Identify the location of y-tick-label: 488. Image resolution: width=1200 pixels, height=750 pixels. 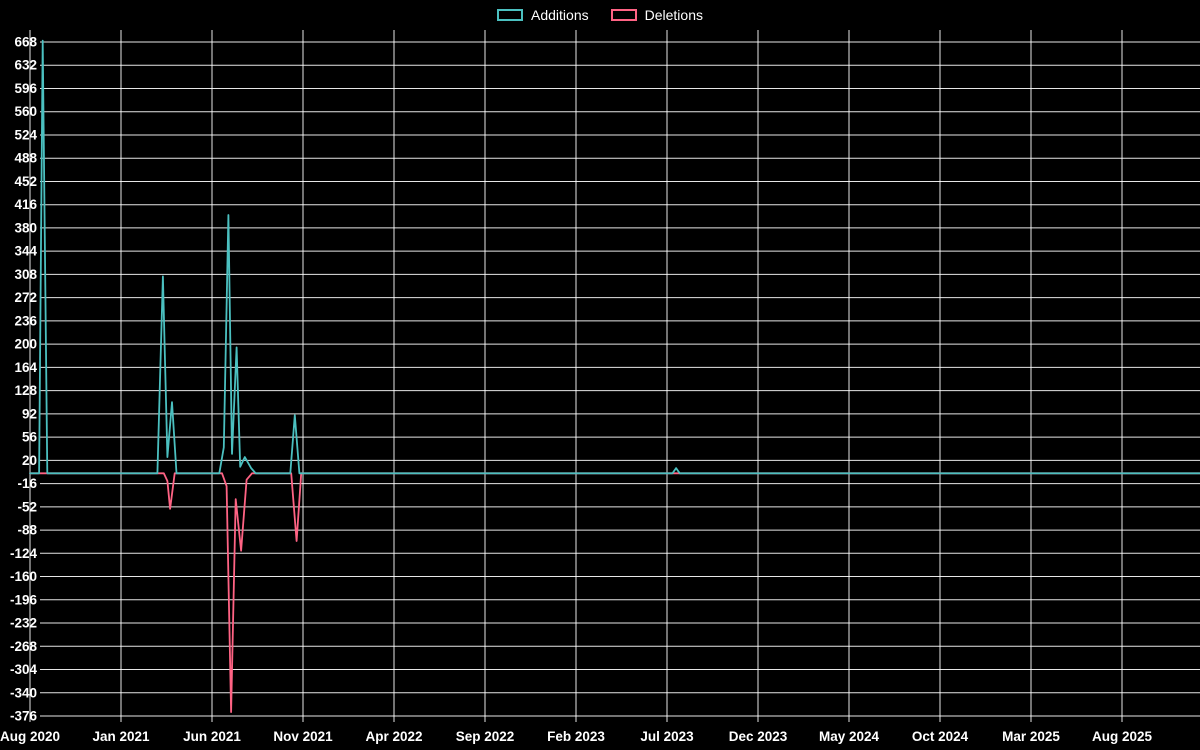
(25, 158).